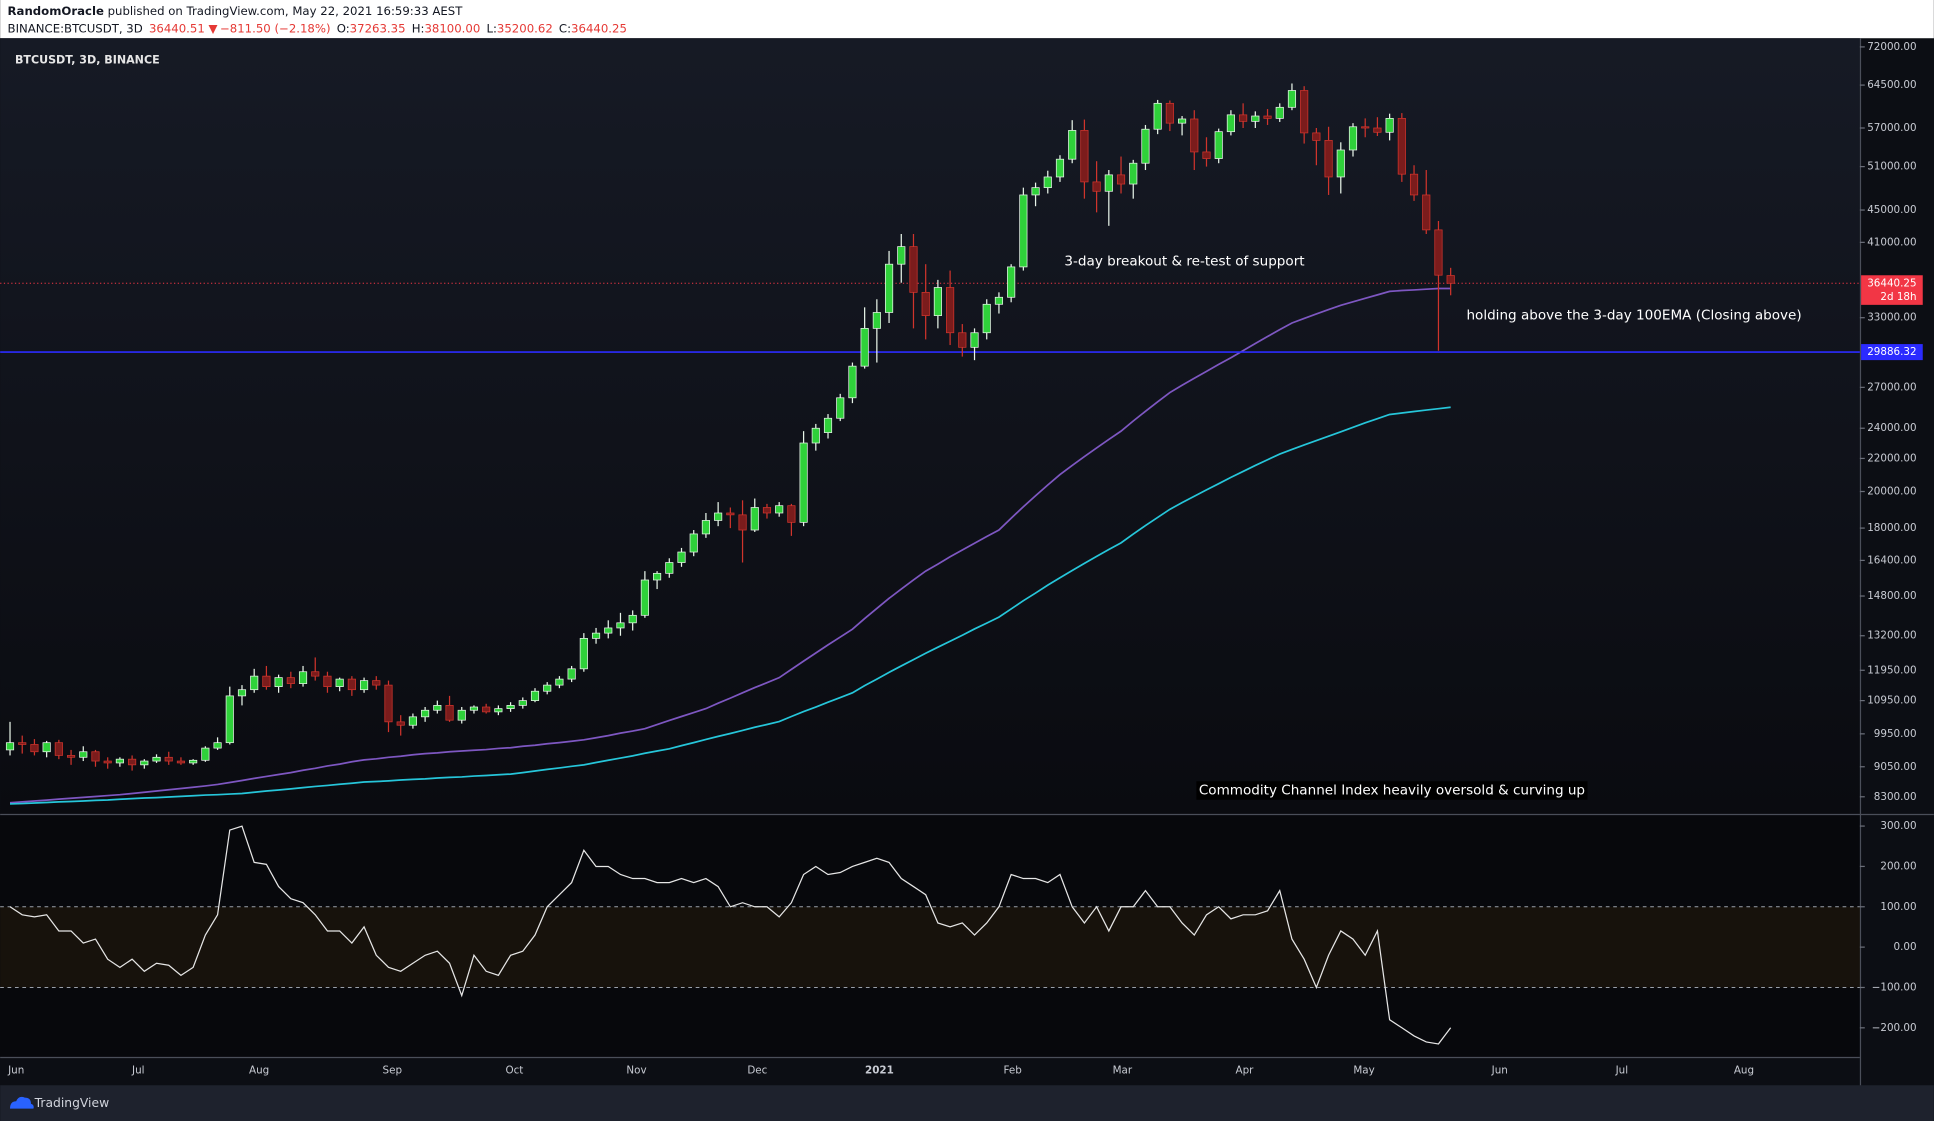  I want to click on y-tick-label: 9050.00, so click(1895, 767).